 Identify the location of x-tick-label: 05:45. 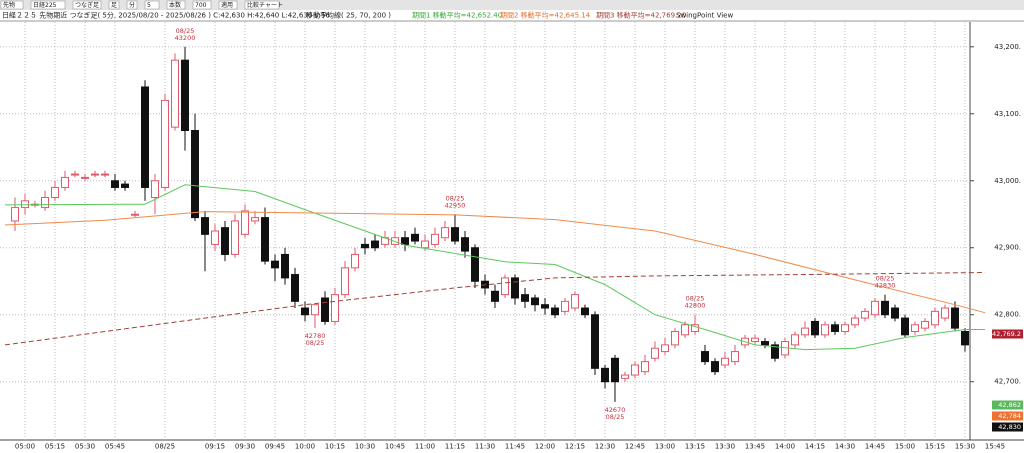
(115, 447).